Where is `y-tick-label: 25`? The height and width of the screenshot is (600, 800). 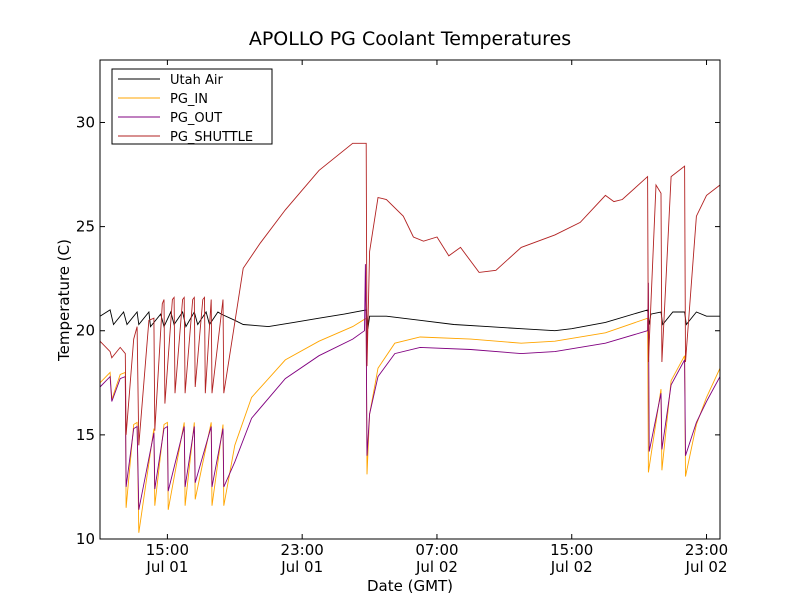
y-tick-label: 25 is located at coordinates (85, 227).